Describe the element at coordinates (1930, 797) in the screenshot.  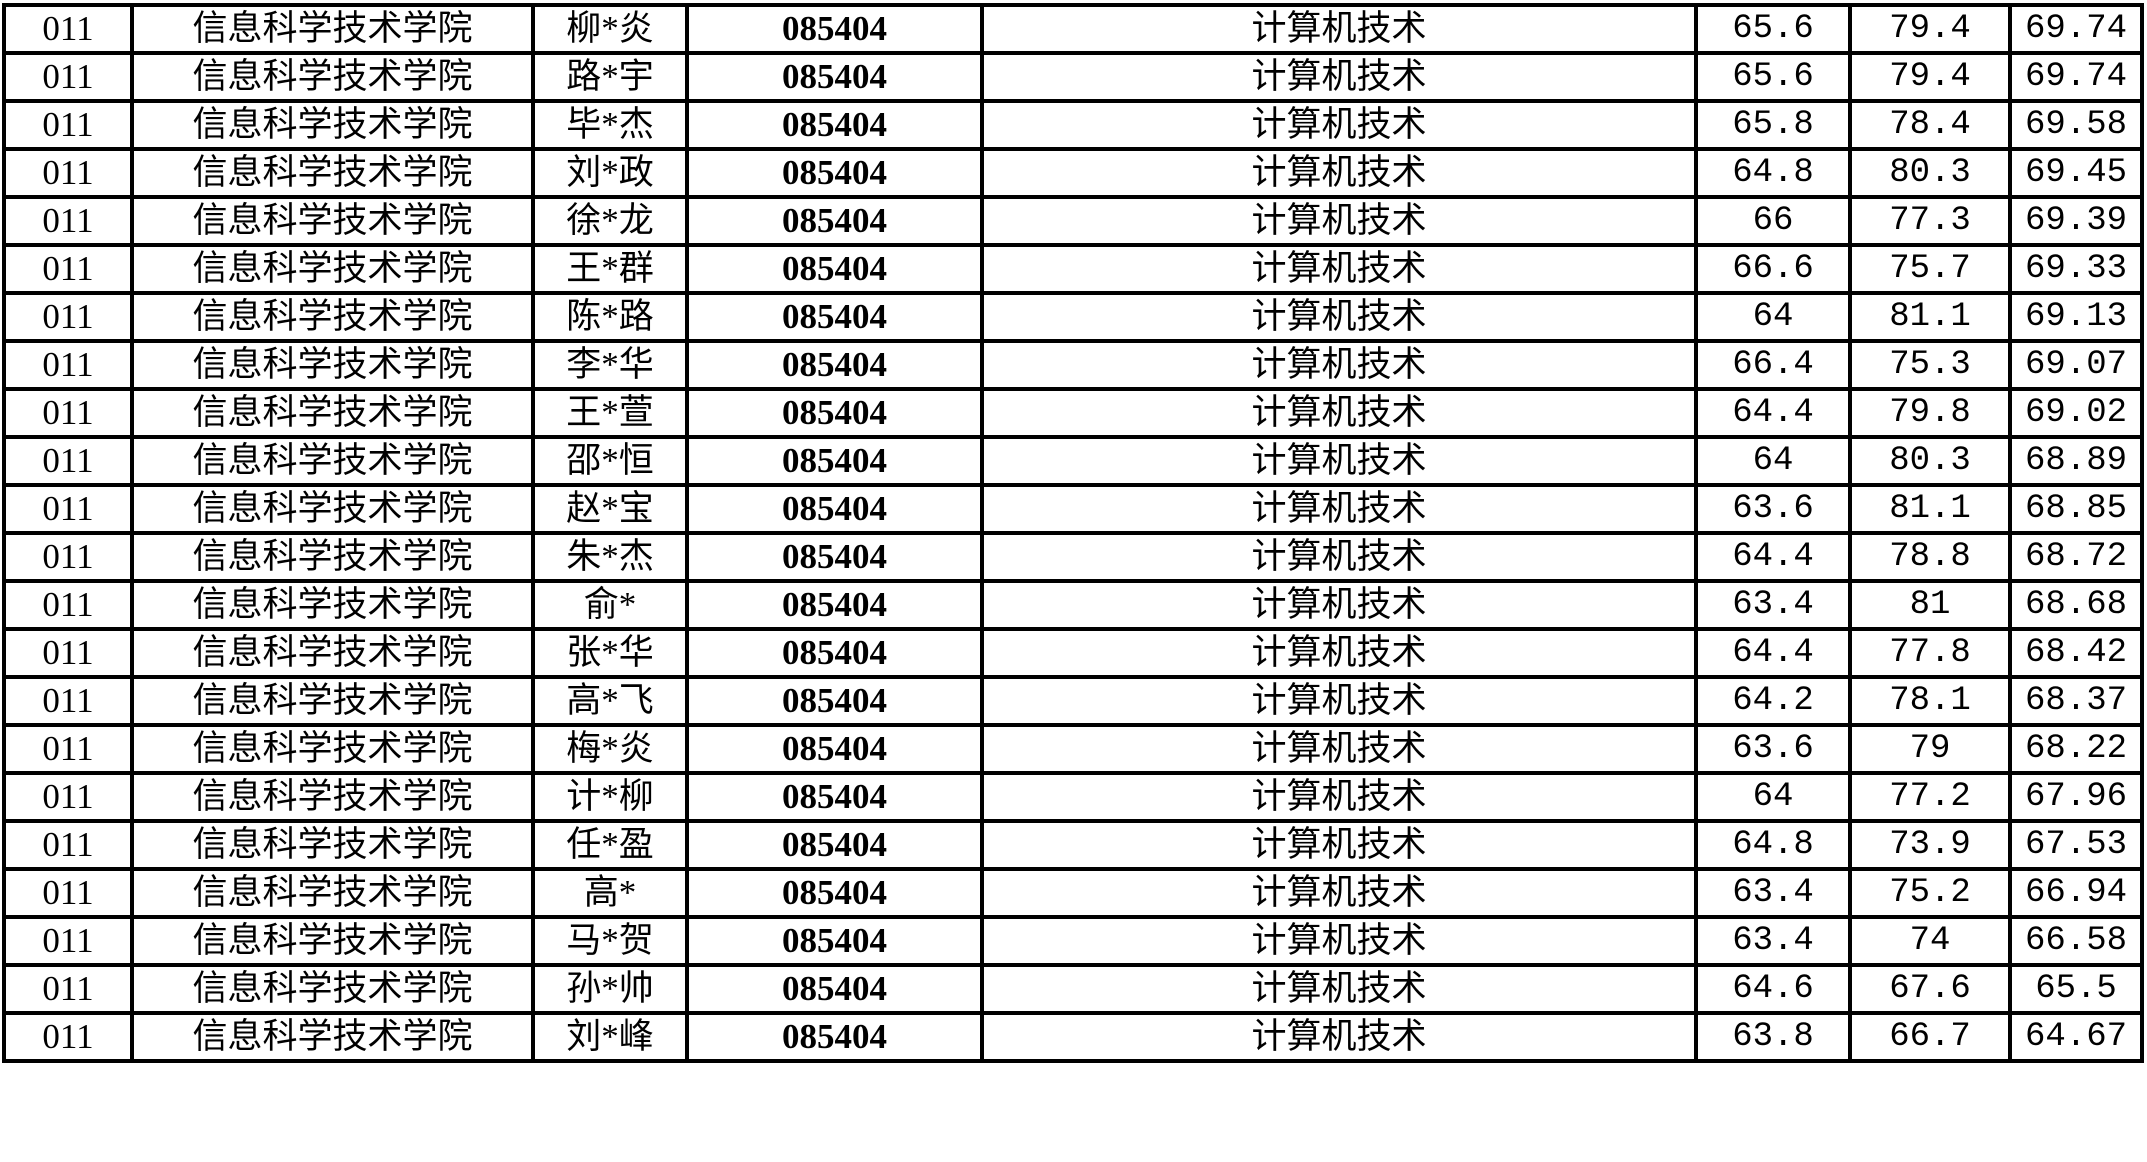
I see `retest-score-cell: 77.2` at that location.